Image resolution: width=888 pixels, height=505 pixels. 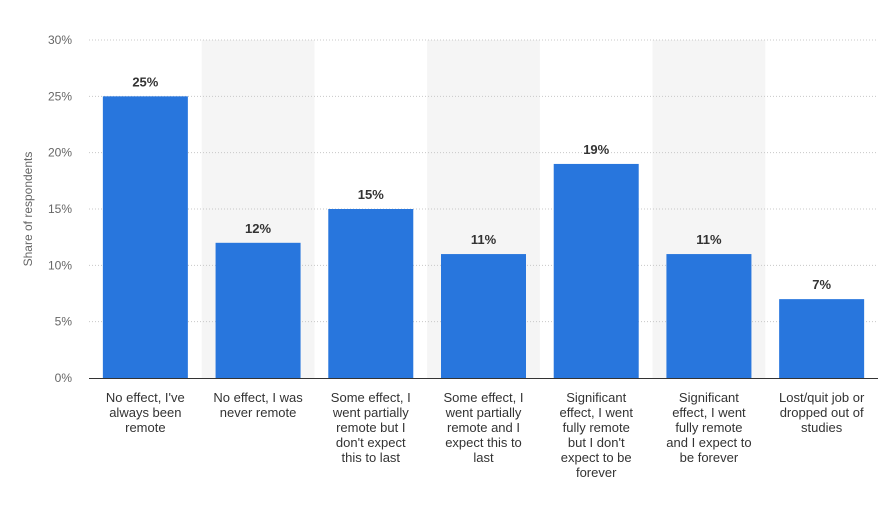 I want to click on data-label: 25%, so click(x=145, y=81).